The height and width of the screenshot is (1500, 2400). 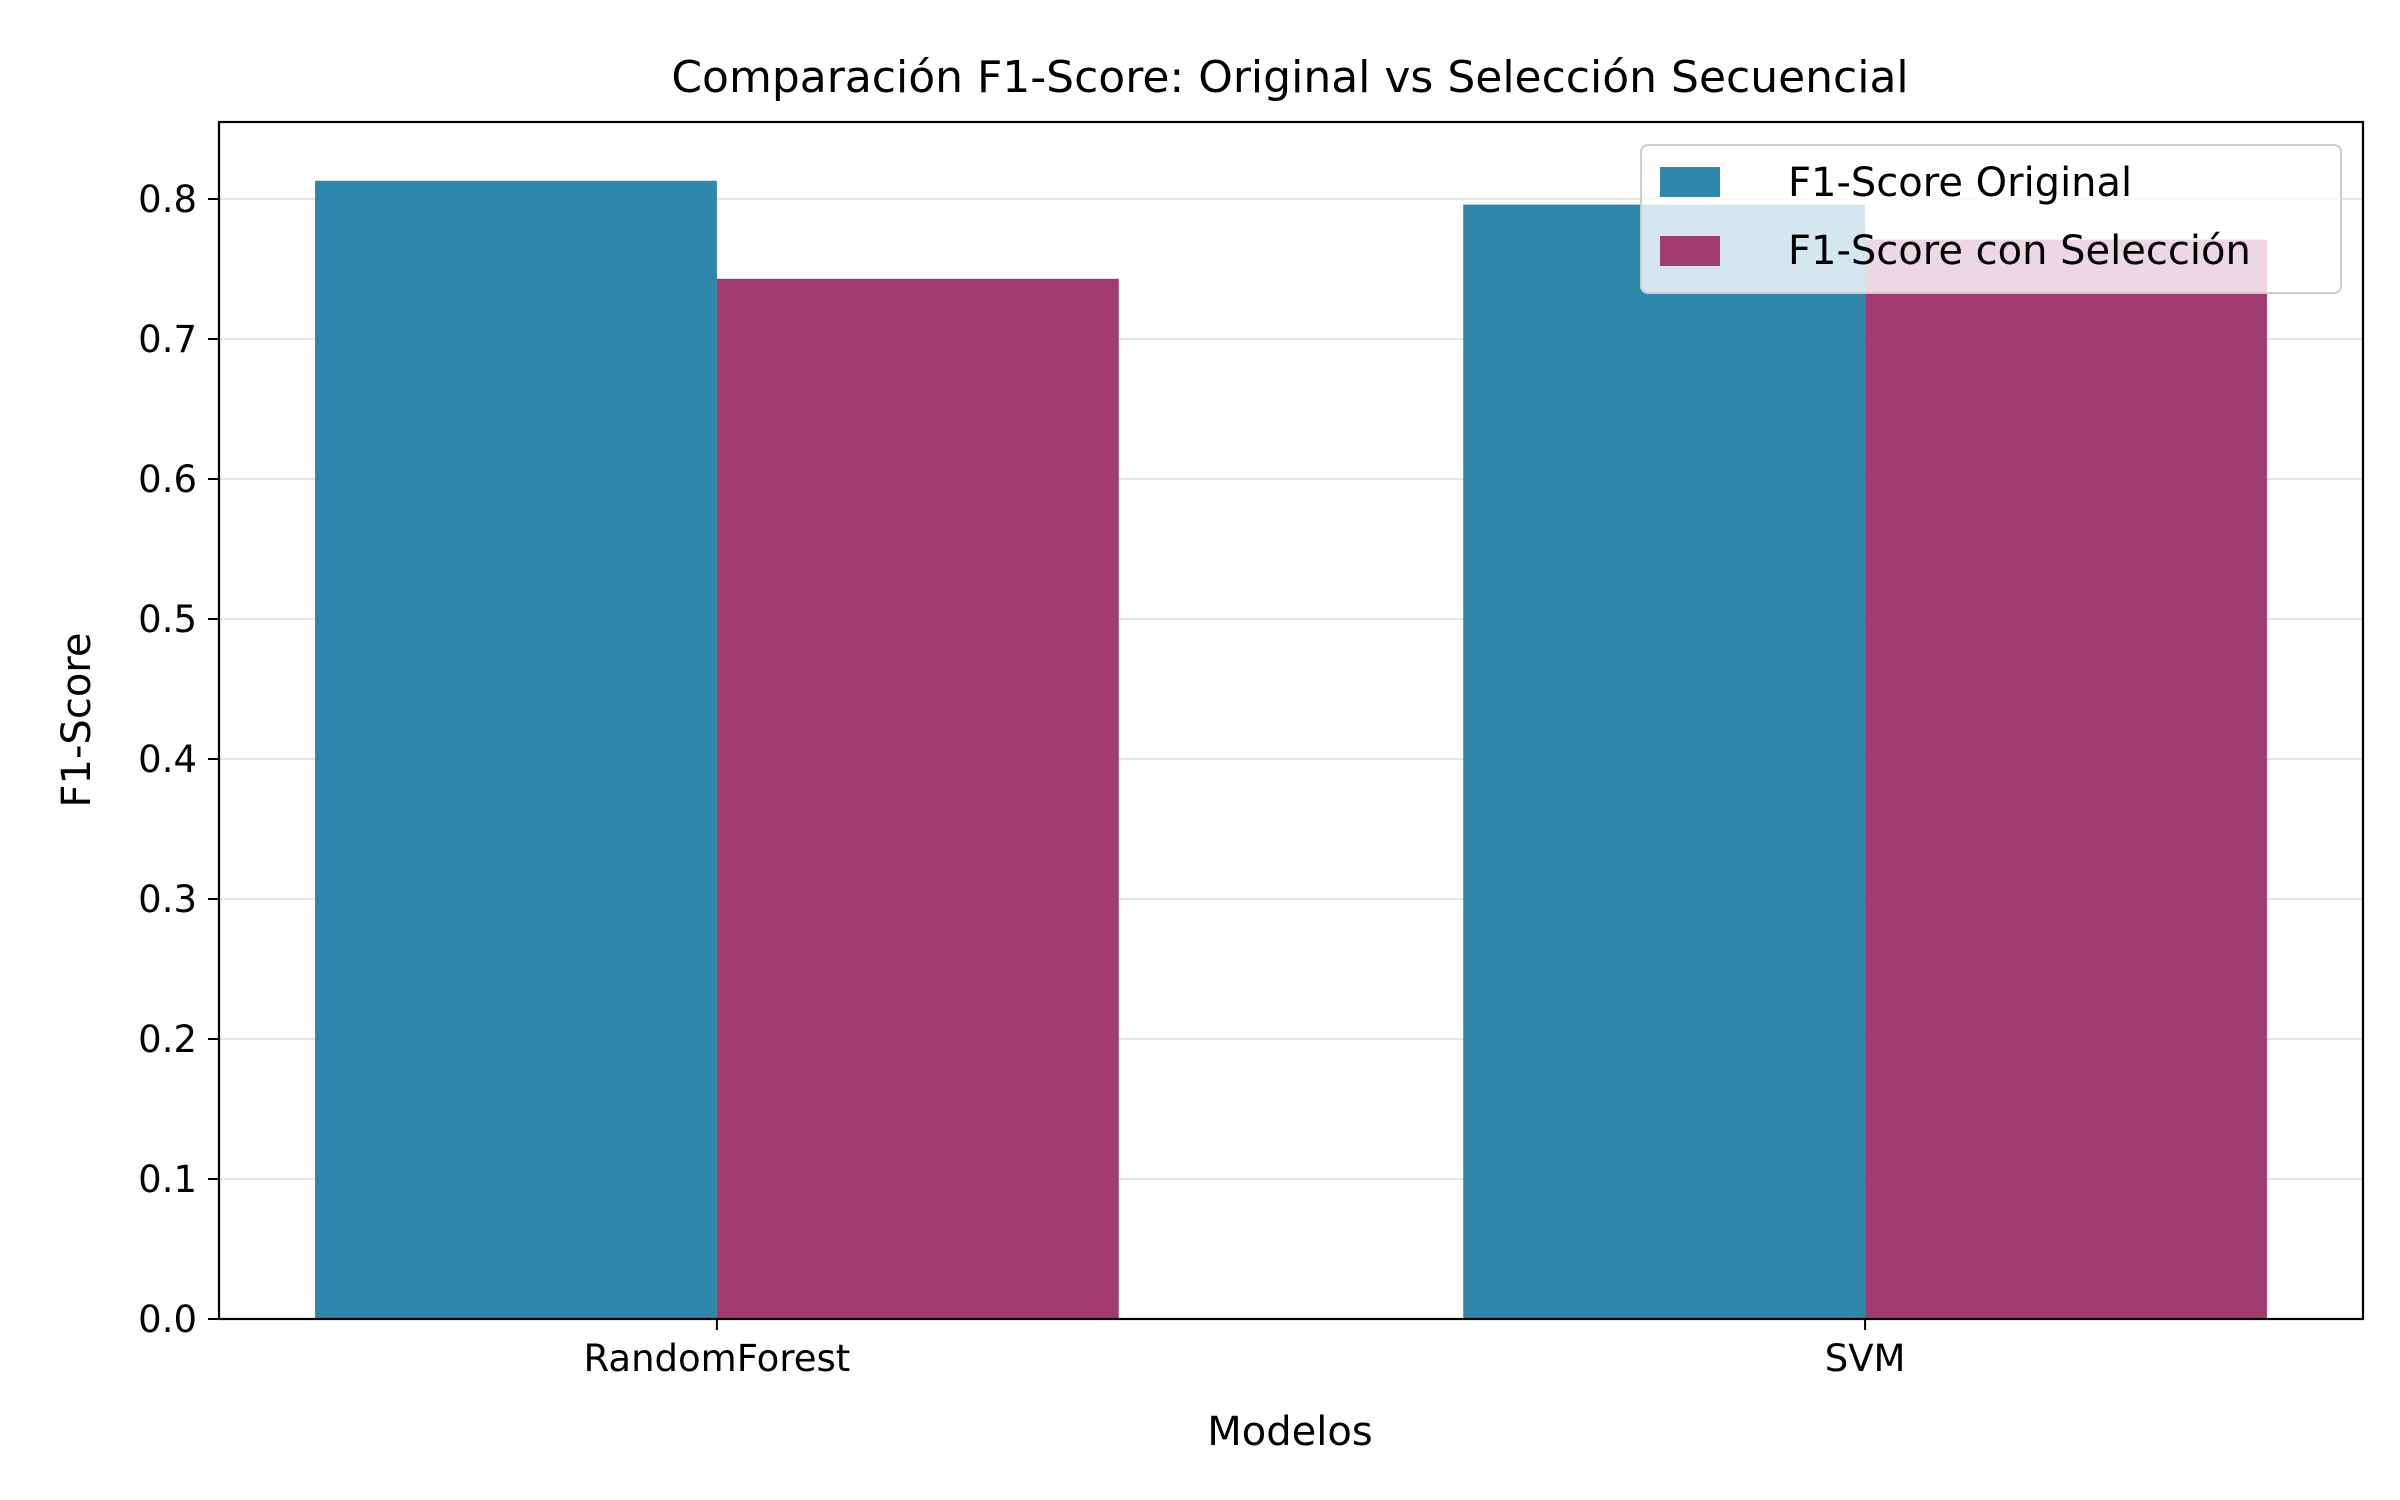 What do you see at coordinates (1865, 1358) in the screenshot?
I see `x-tick-label: SVM` at bounding box center [1865, 1358].